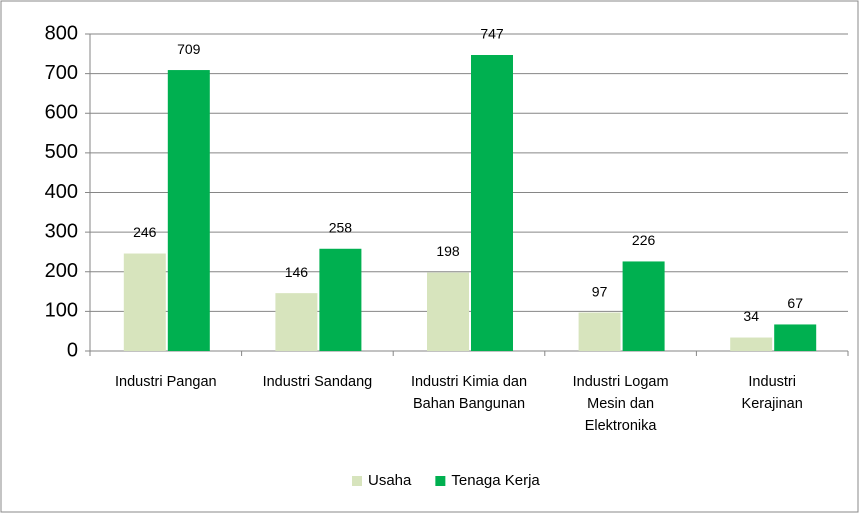 This screenshot has height=514, width=860. Describe the element at coordinates (600, 291) in the screenshot. I see `data-label: 97` at that location.